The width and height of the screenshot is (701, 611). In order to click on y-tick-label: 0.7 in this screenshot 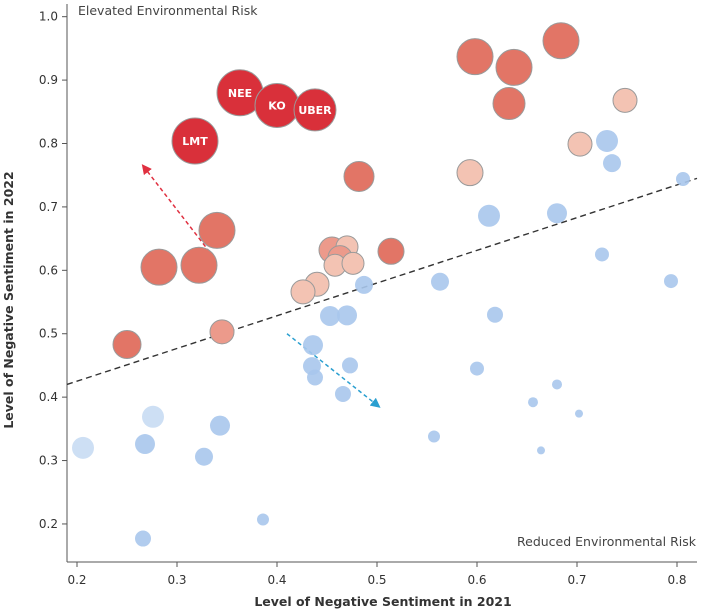, I will do `click(48, 207)`.